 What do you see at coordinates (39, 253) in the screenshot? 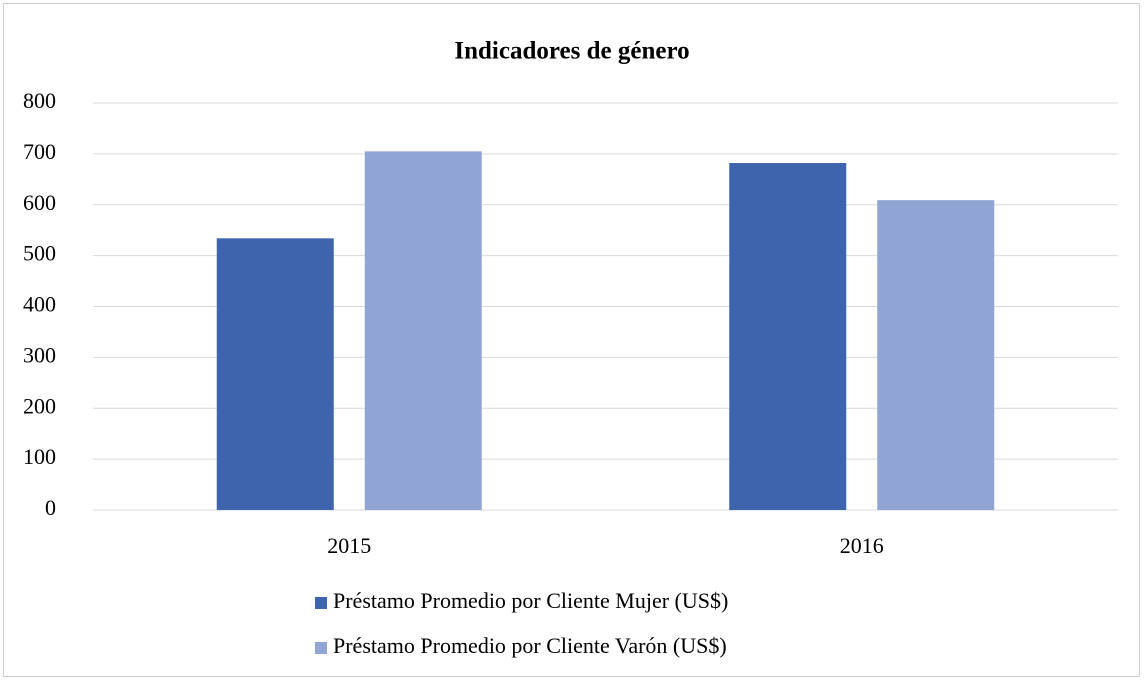
I see `y-tick-label: 500` at bounding box center [39, 253].